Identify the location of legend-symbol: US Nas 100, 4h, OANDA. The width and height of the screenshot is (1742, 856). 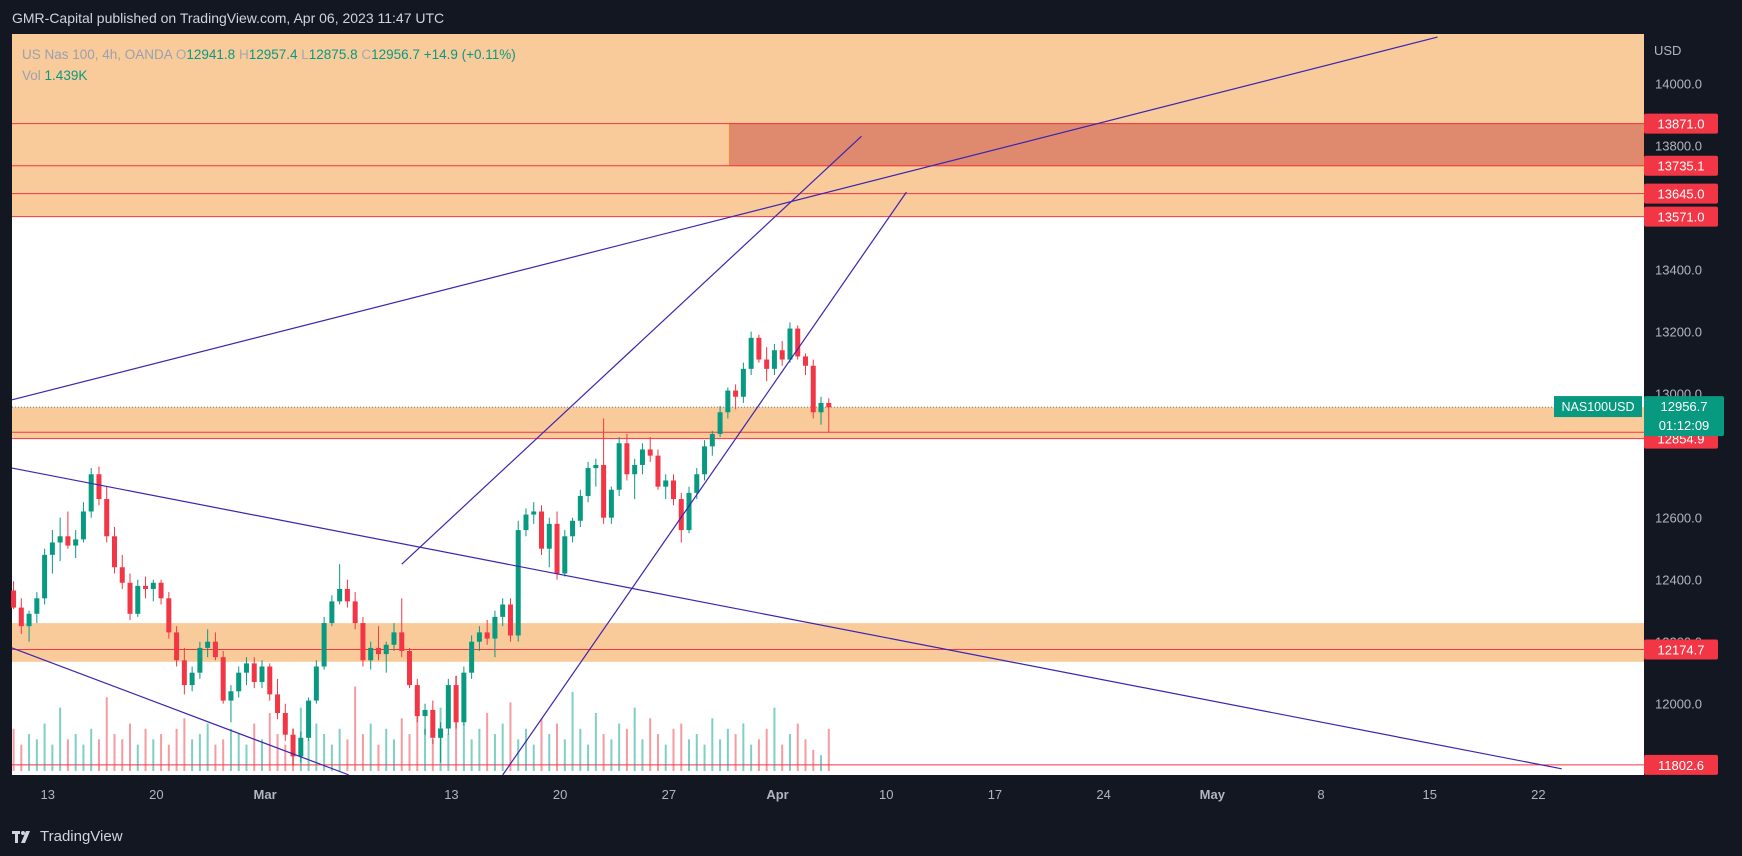
(97, 54).